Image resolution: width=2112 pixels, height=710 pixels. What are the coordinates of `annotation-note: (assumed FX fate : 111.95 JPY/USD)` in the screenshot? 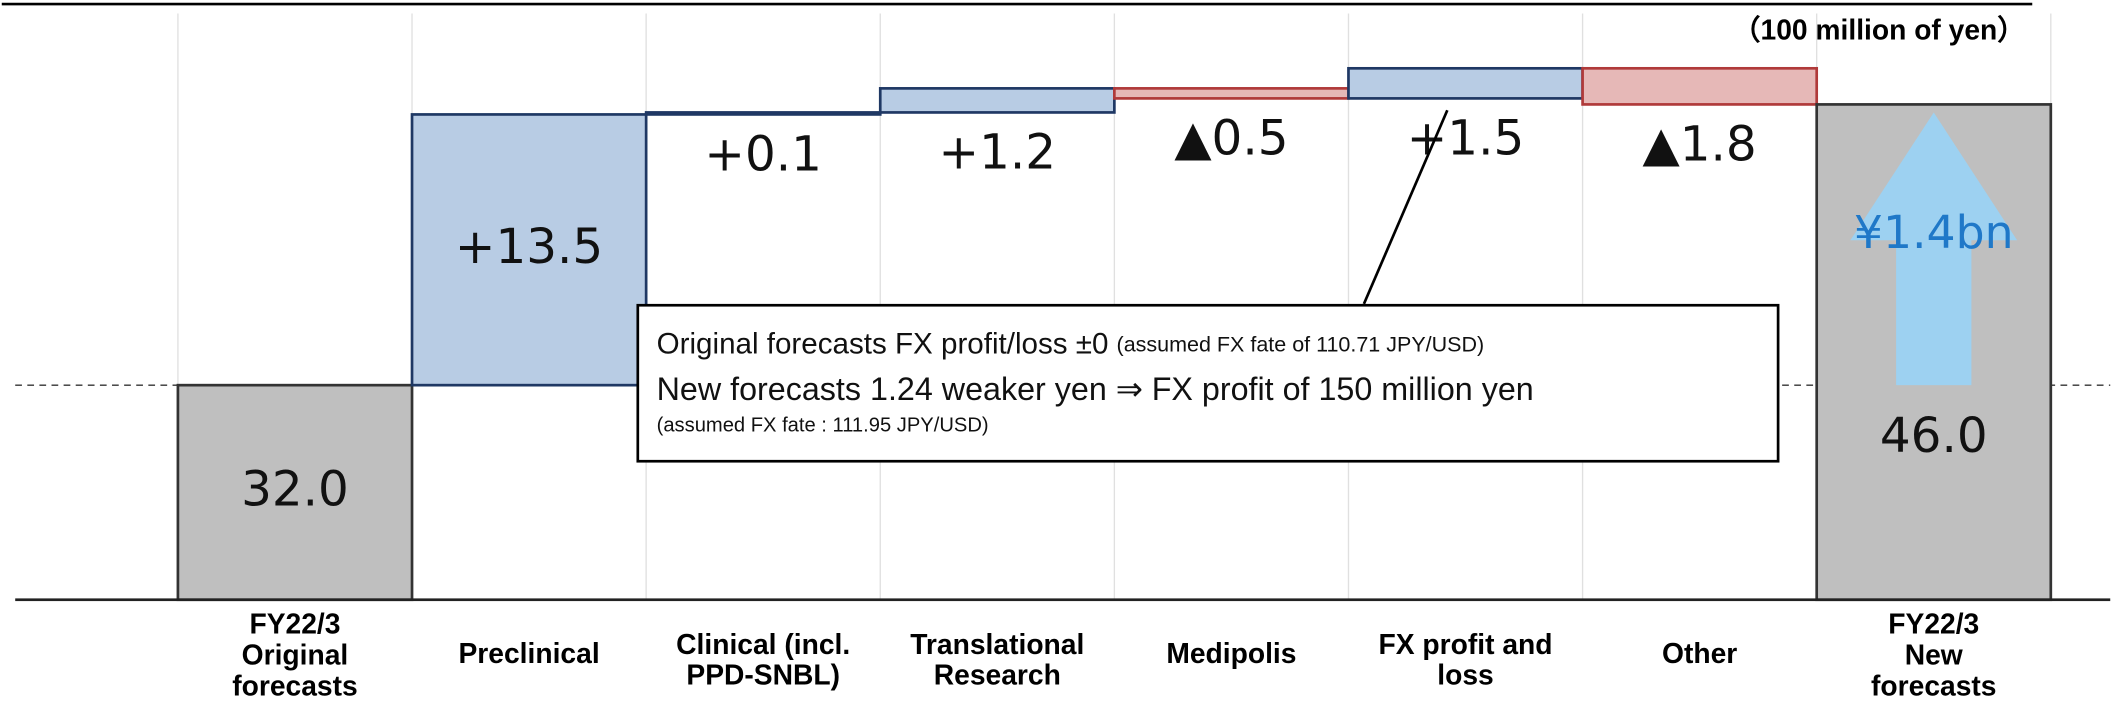 It's located at (823, 426).